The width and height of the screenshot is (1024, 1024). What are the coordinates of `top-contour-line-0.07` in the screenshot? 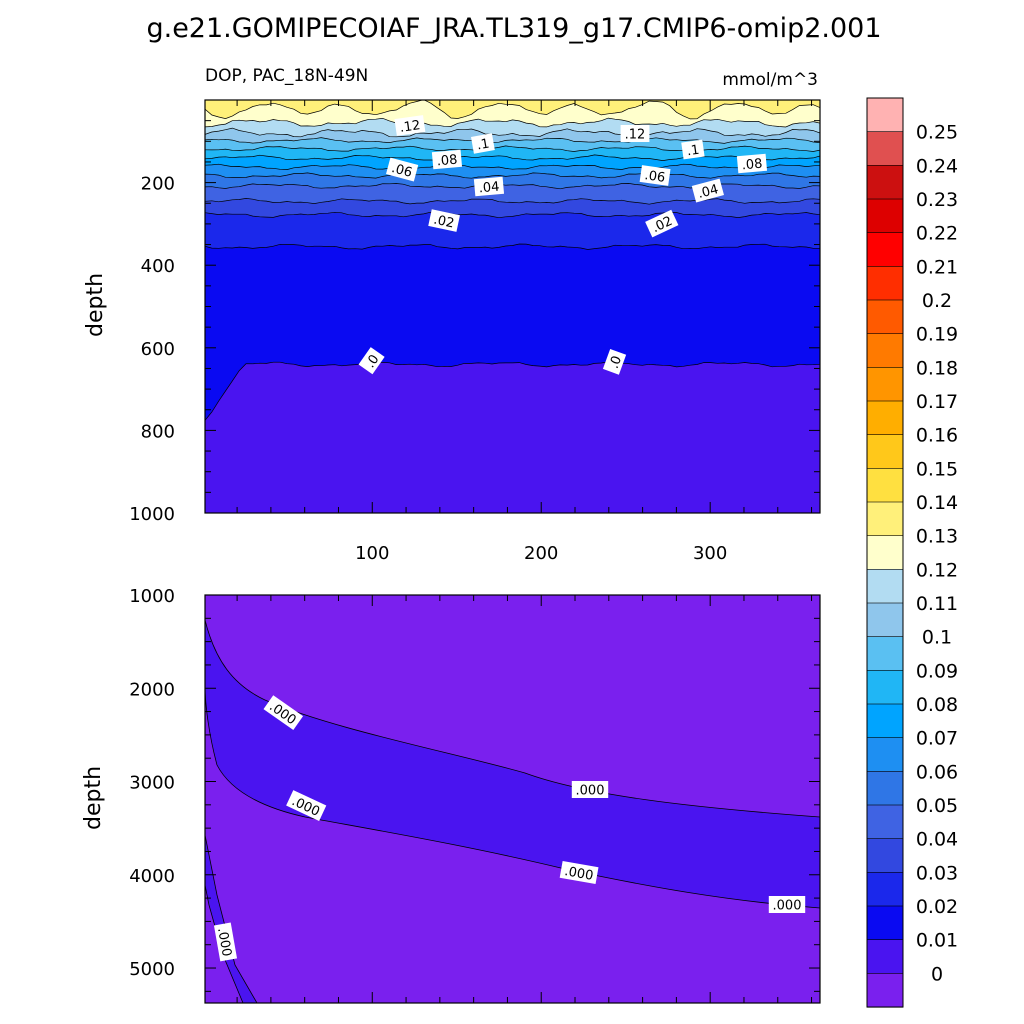 It's located at (512, 157).